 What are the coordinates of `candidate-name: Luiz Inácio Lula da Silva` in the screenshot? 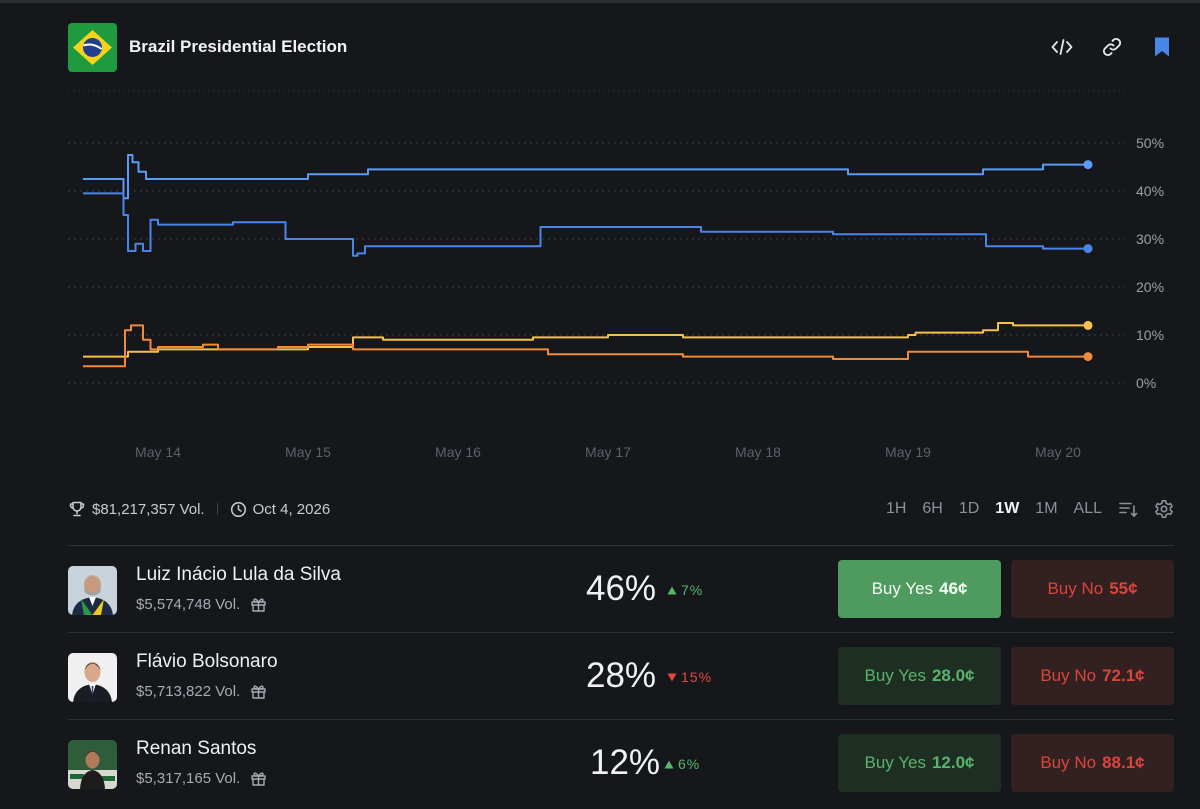 It's located at (238, 574).